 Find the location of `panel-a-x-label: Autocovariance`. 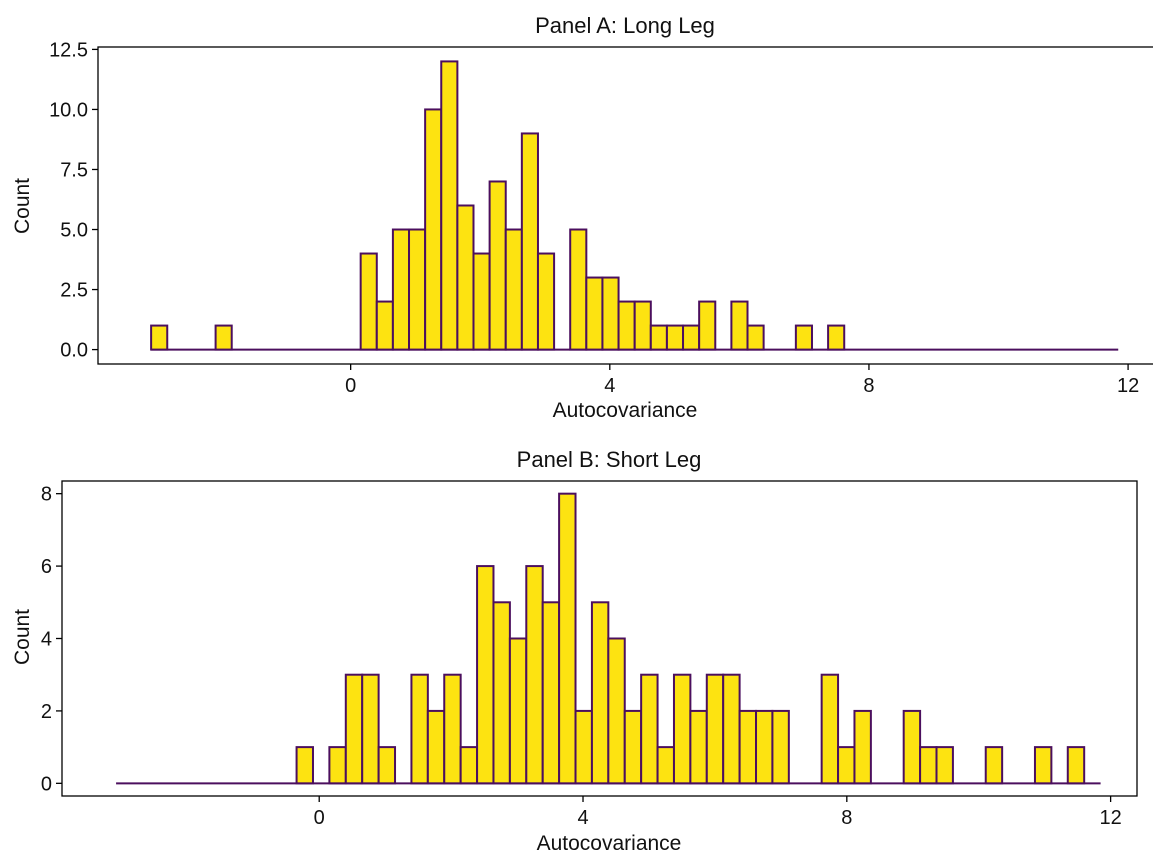

panel-a-x-label: Autocovariance is located at coordinates (625, 410).